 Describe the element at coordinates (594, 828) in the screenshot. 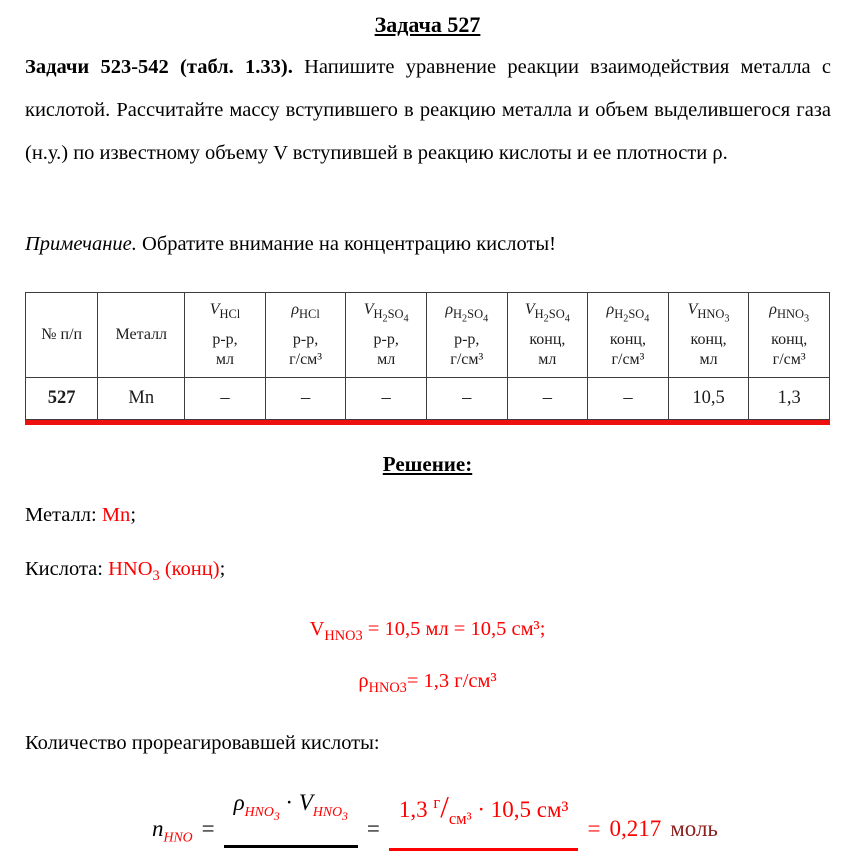

I see `equals-sign-3: =` at that location.